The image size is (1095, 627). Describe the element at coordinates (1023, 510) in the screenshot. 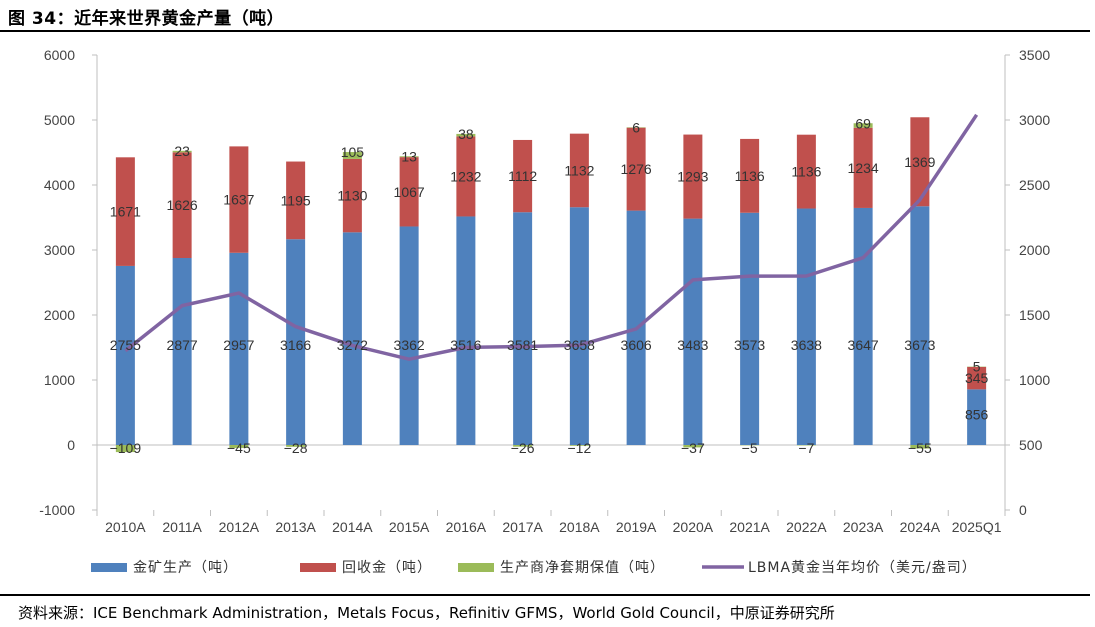

I see `right-tick-label: 0` at that location.